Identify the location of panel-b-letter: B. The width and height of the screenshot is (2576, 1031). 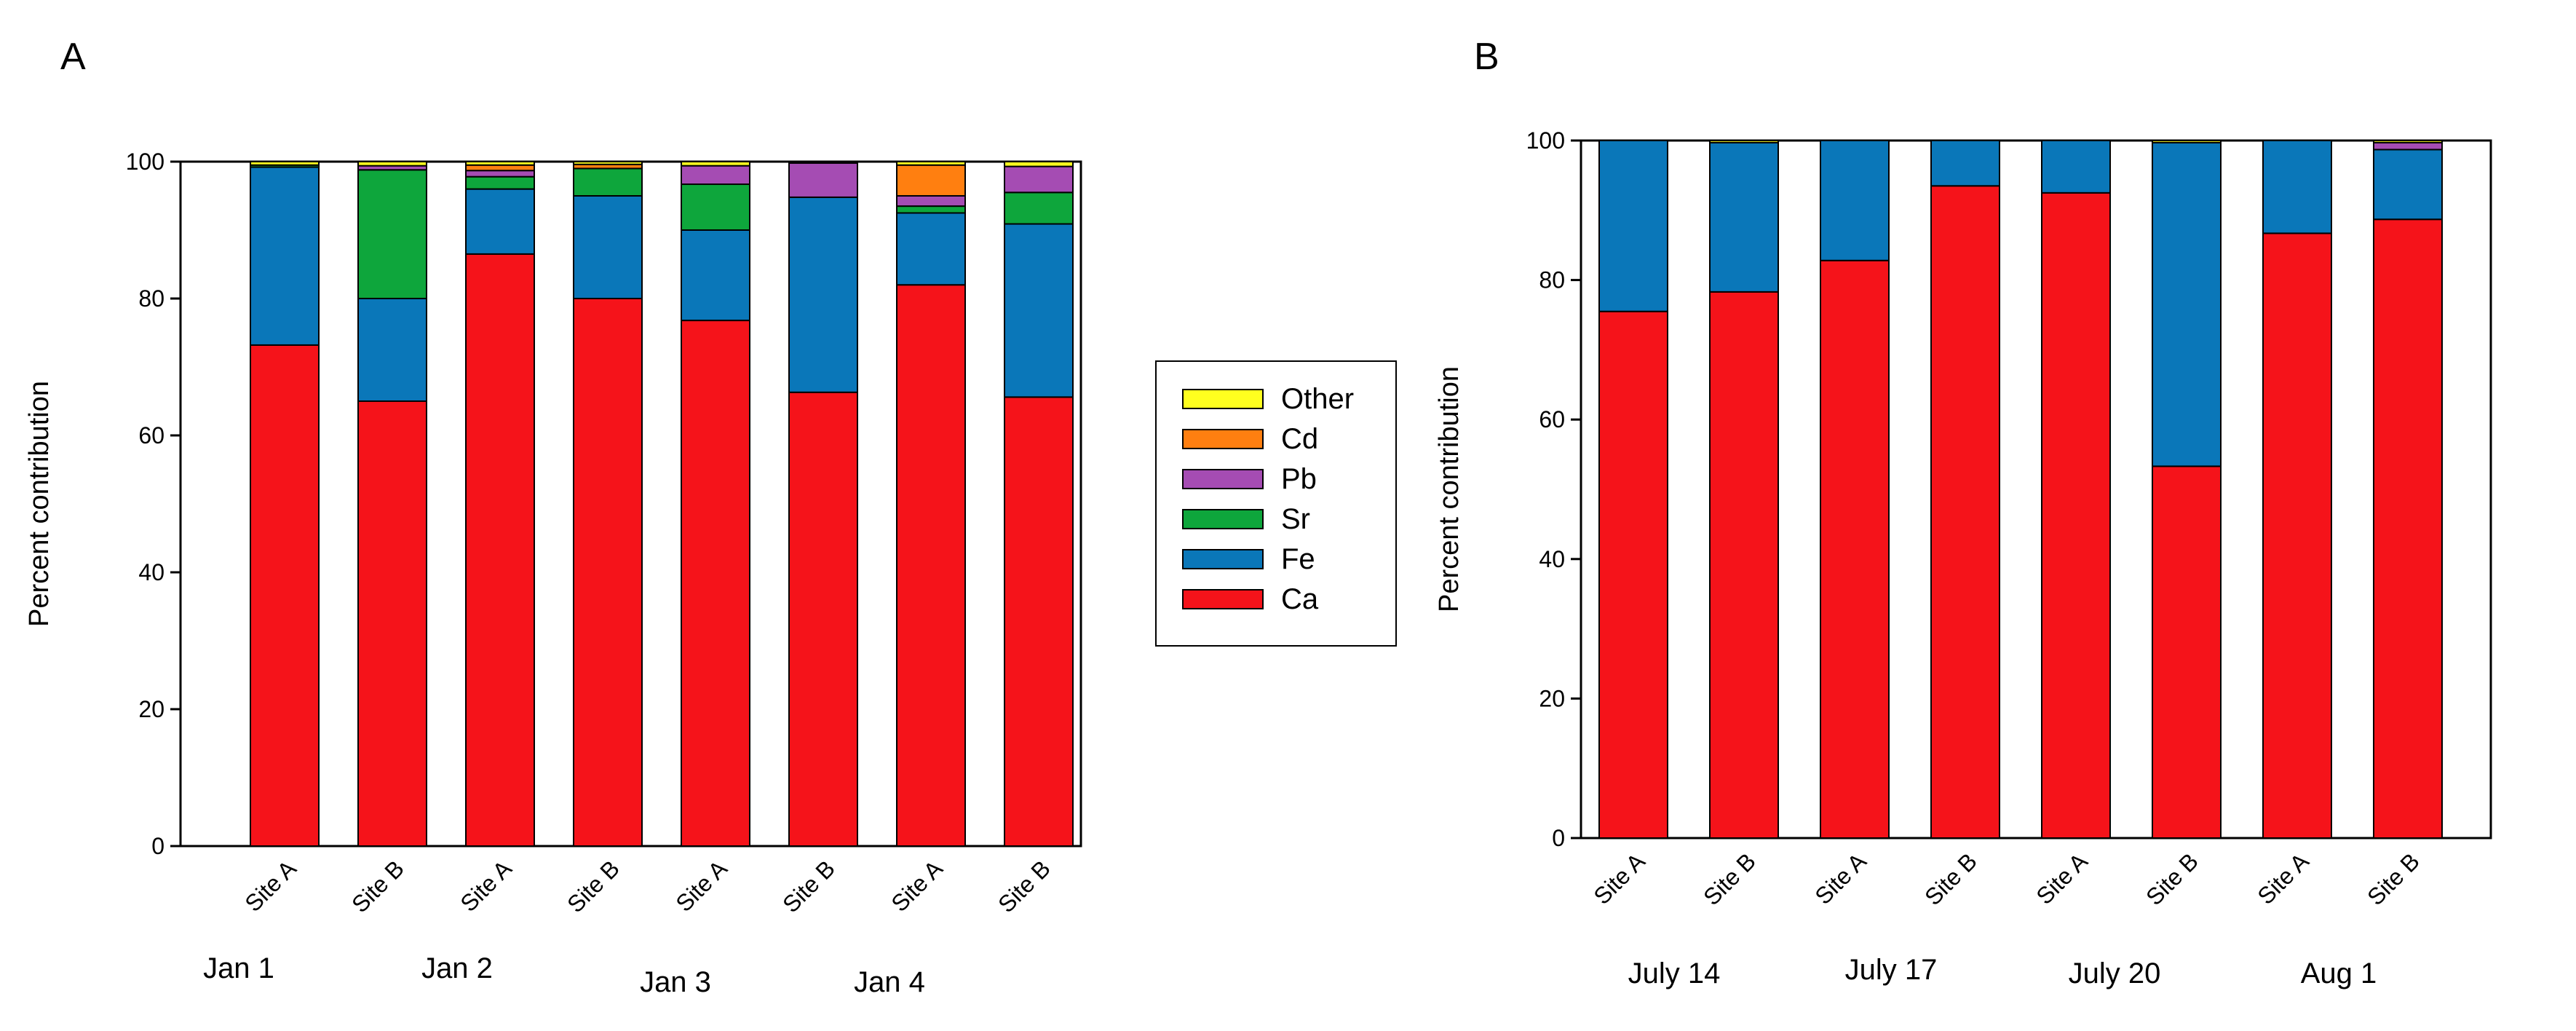
(1486, 57).